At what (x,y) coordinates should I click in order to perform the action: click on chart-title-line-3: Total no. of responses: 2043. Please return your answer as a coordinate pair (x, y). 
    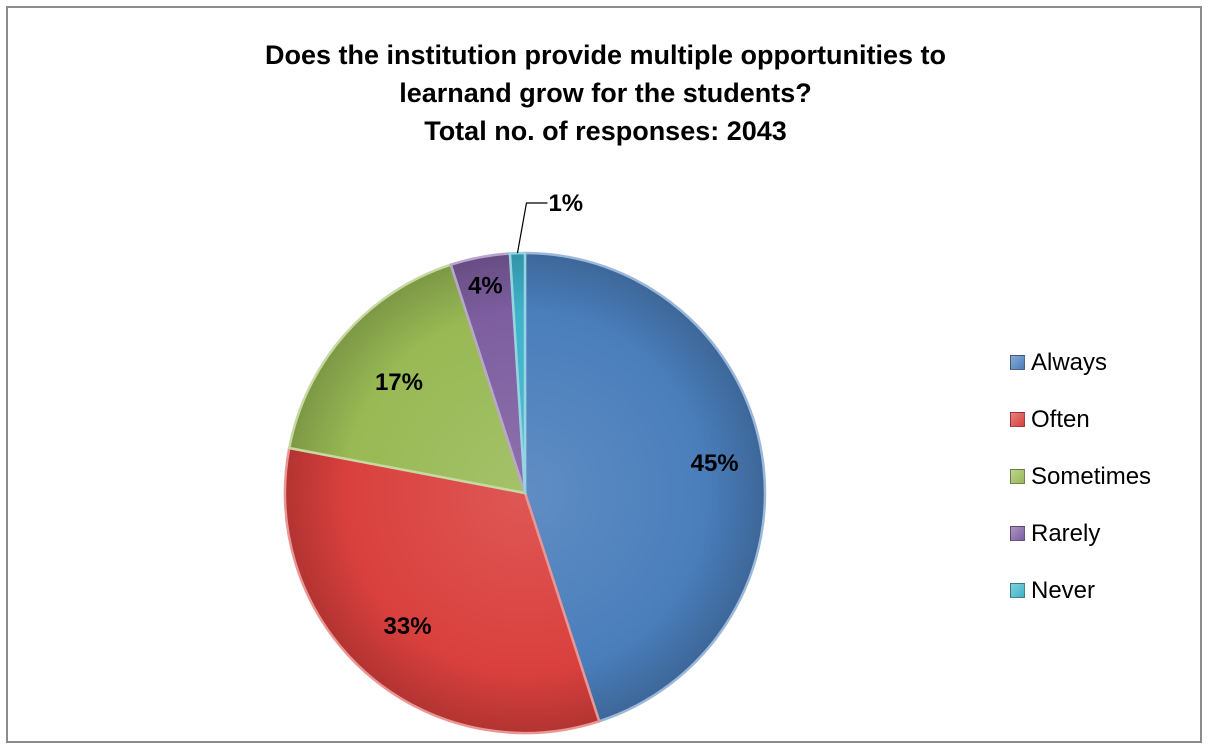
    Looking at the image, I should click on (605, 131).